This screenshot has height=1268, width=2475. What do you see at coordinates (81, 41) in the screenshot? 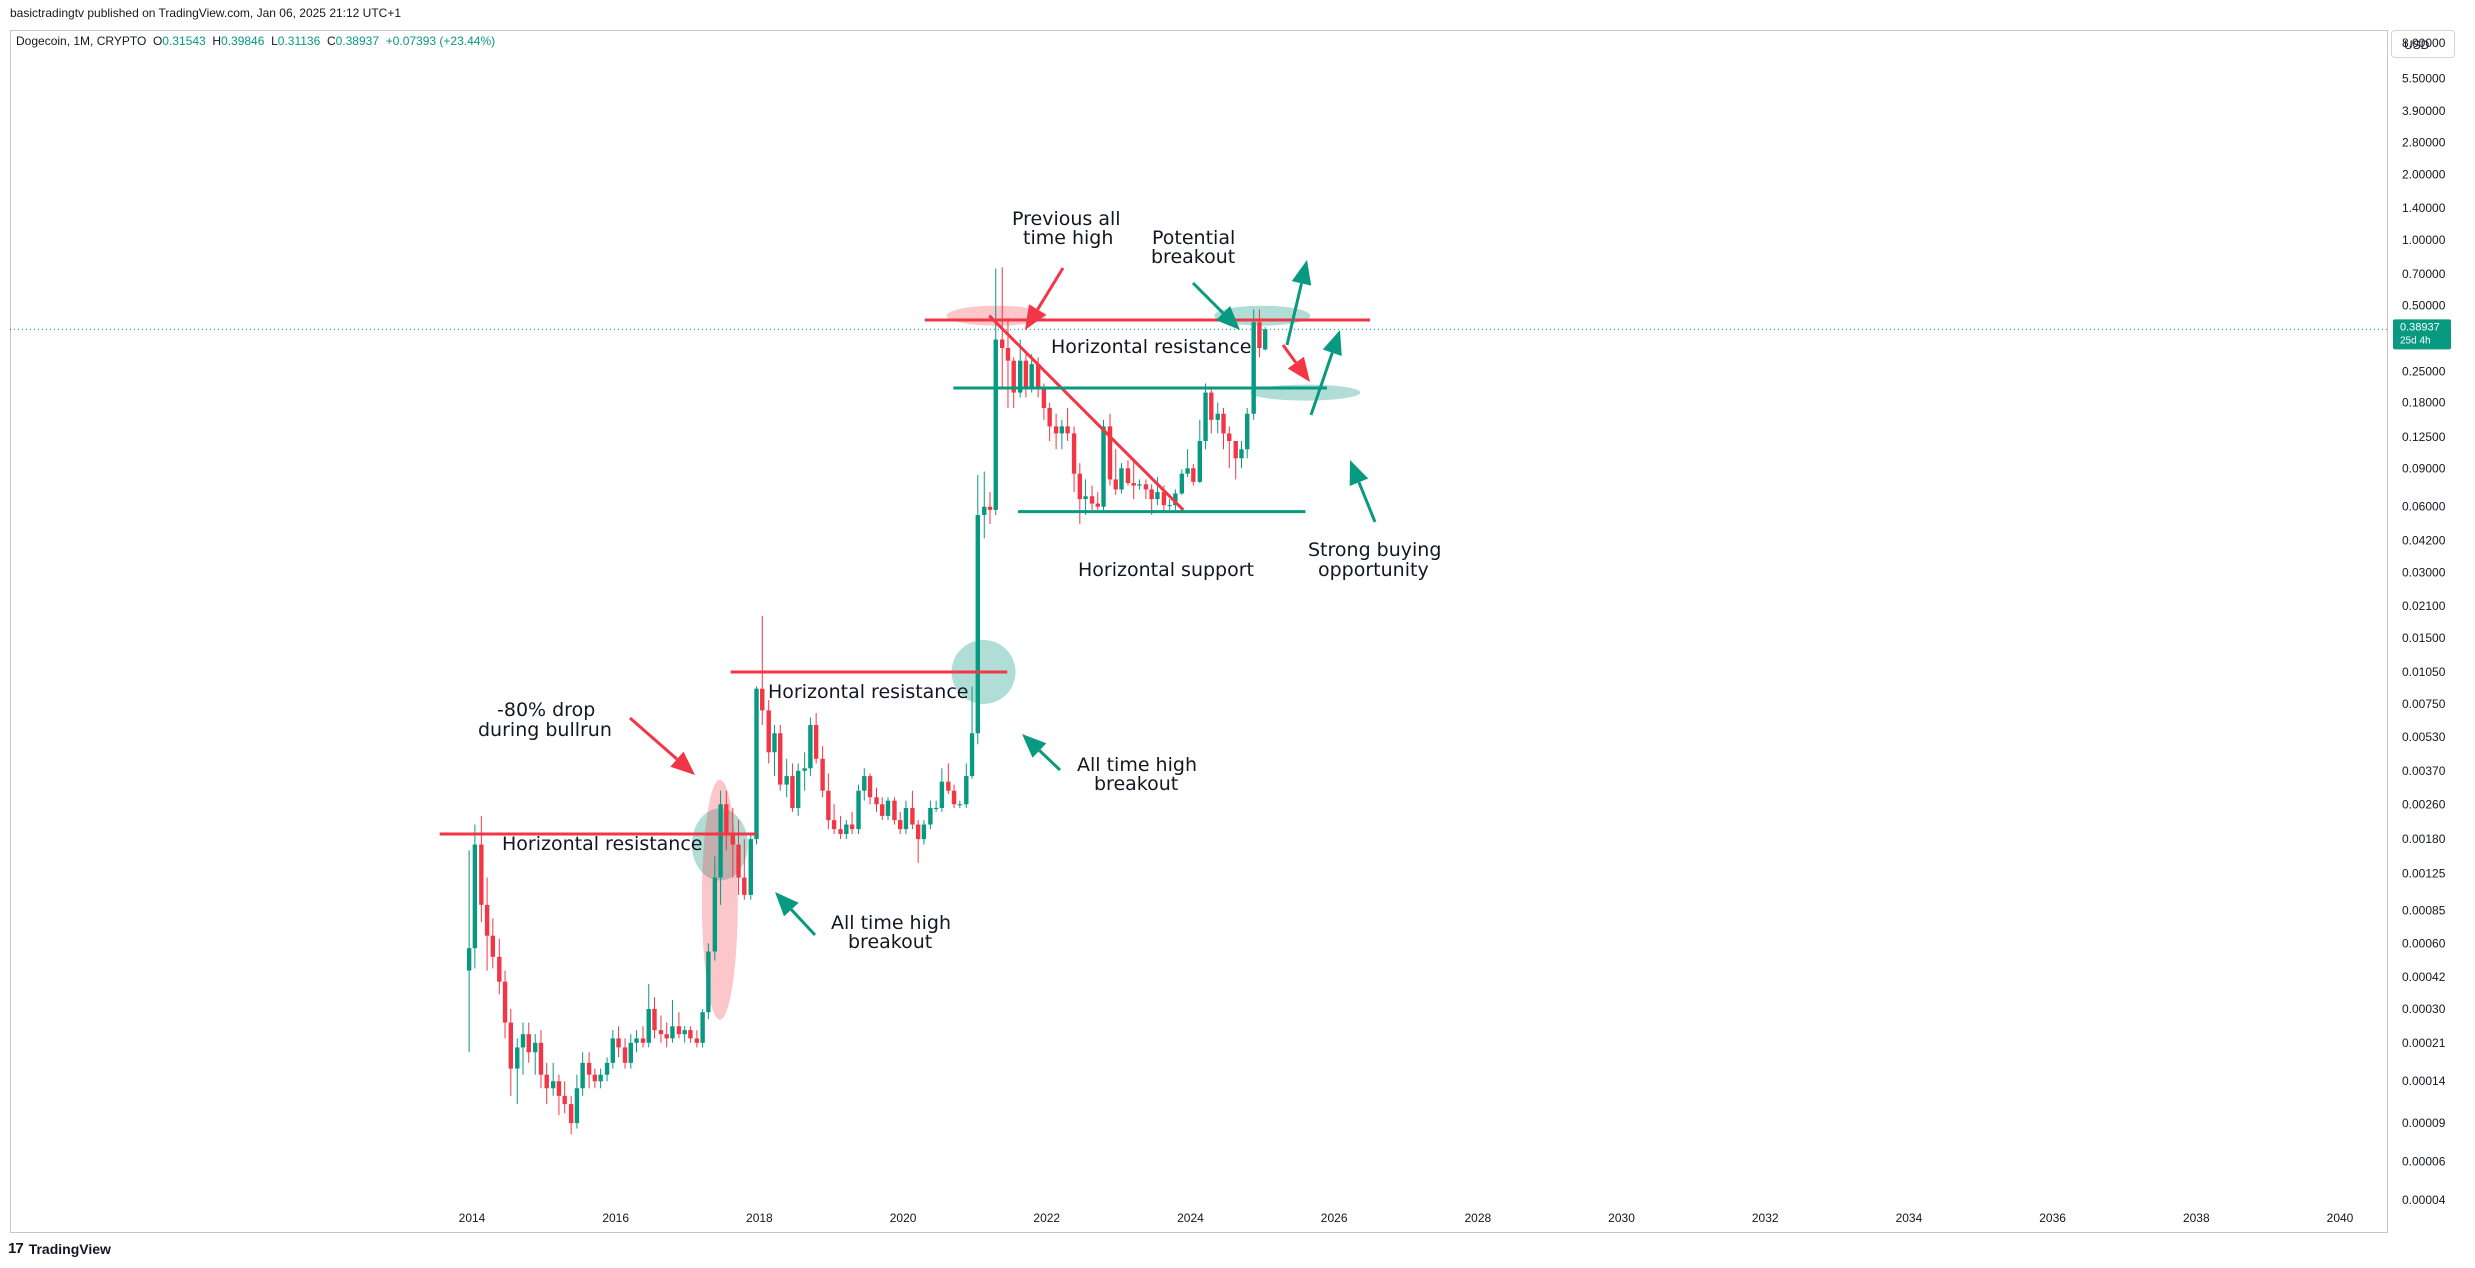
I see `symbol-name: Dogecoin, 1M, CRYPTO` at bounding box center [81, 41].